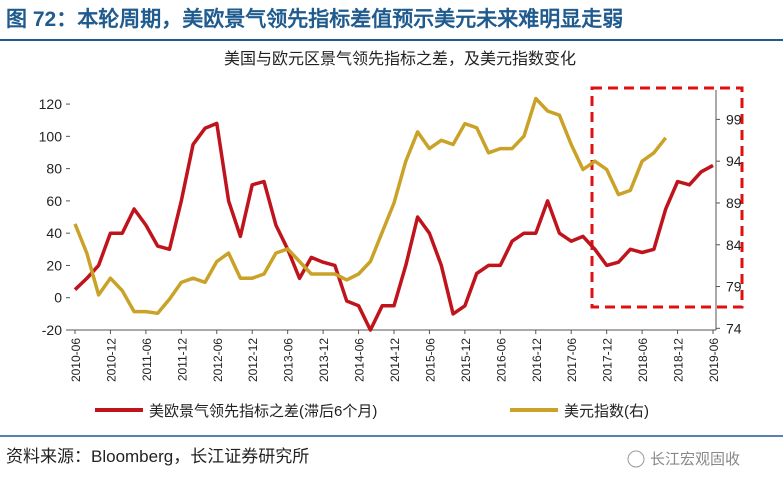 The image size is (783, 481). Describe the element at coordinates (606, 411) in the screenshot. I see `legend-label: 美元指数(右)` at that location.